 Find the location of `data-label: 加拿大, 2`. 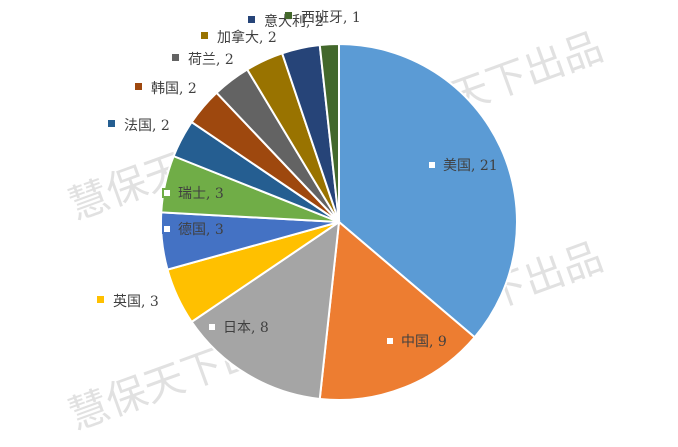

data-label: 加拿大, 2 is located at coordinates (247, 37).